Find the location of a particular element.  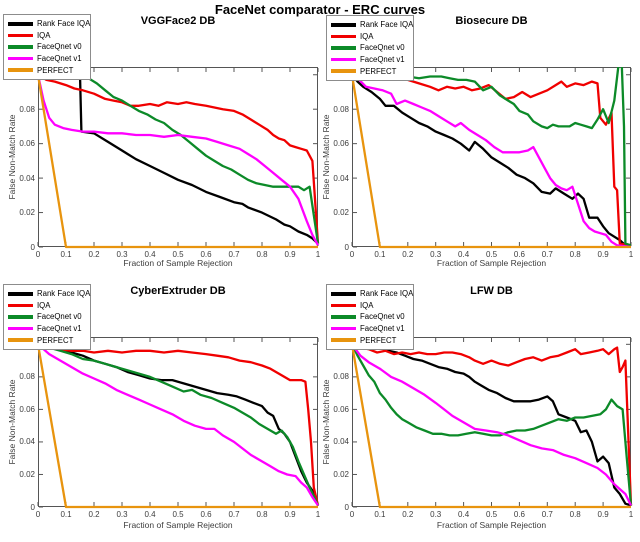

tick-marks is located at coordinates (178, 158).